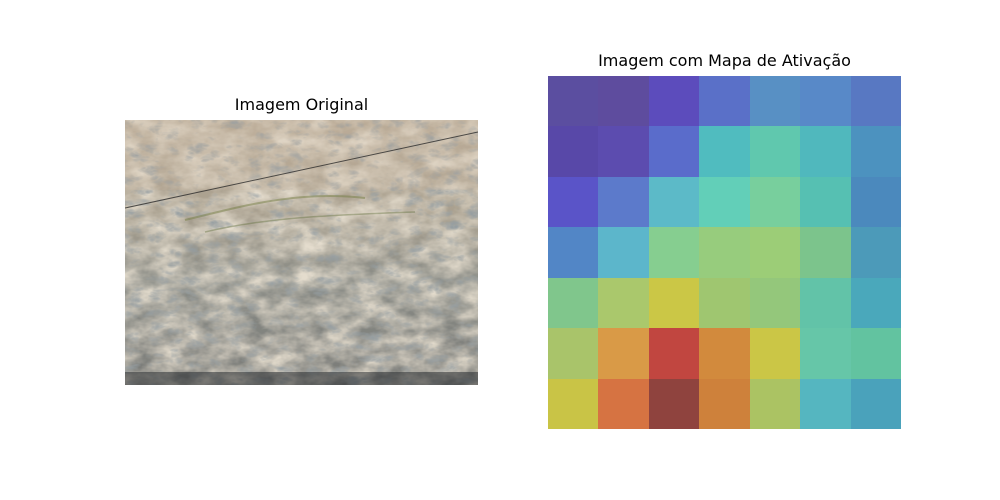 The width and height of the screenshot is (1000, 500). I want to click on heatmap-cell-r3-c2, so click(674, 252).